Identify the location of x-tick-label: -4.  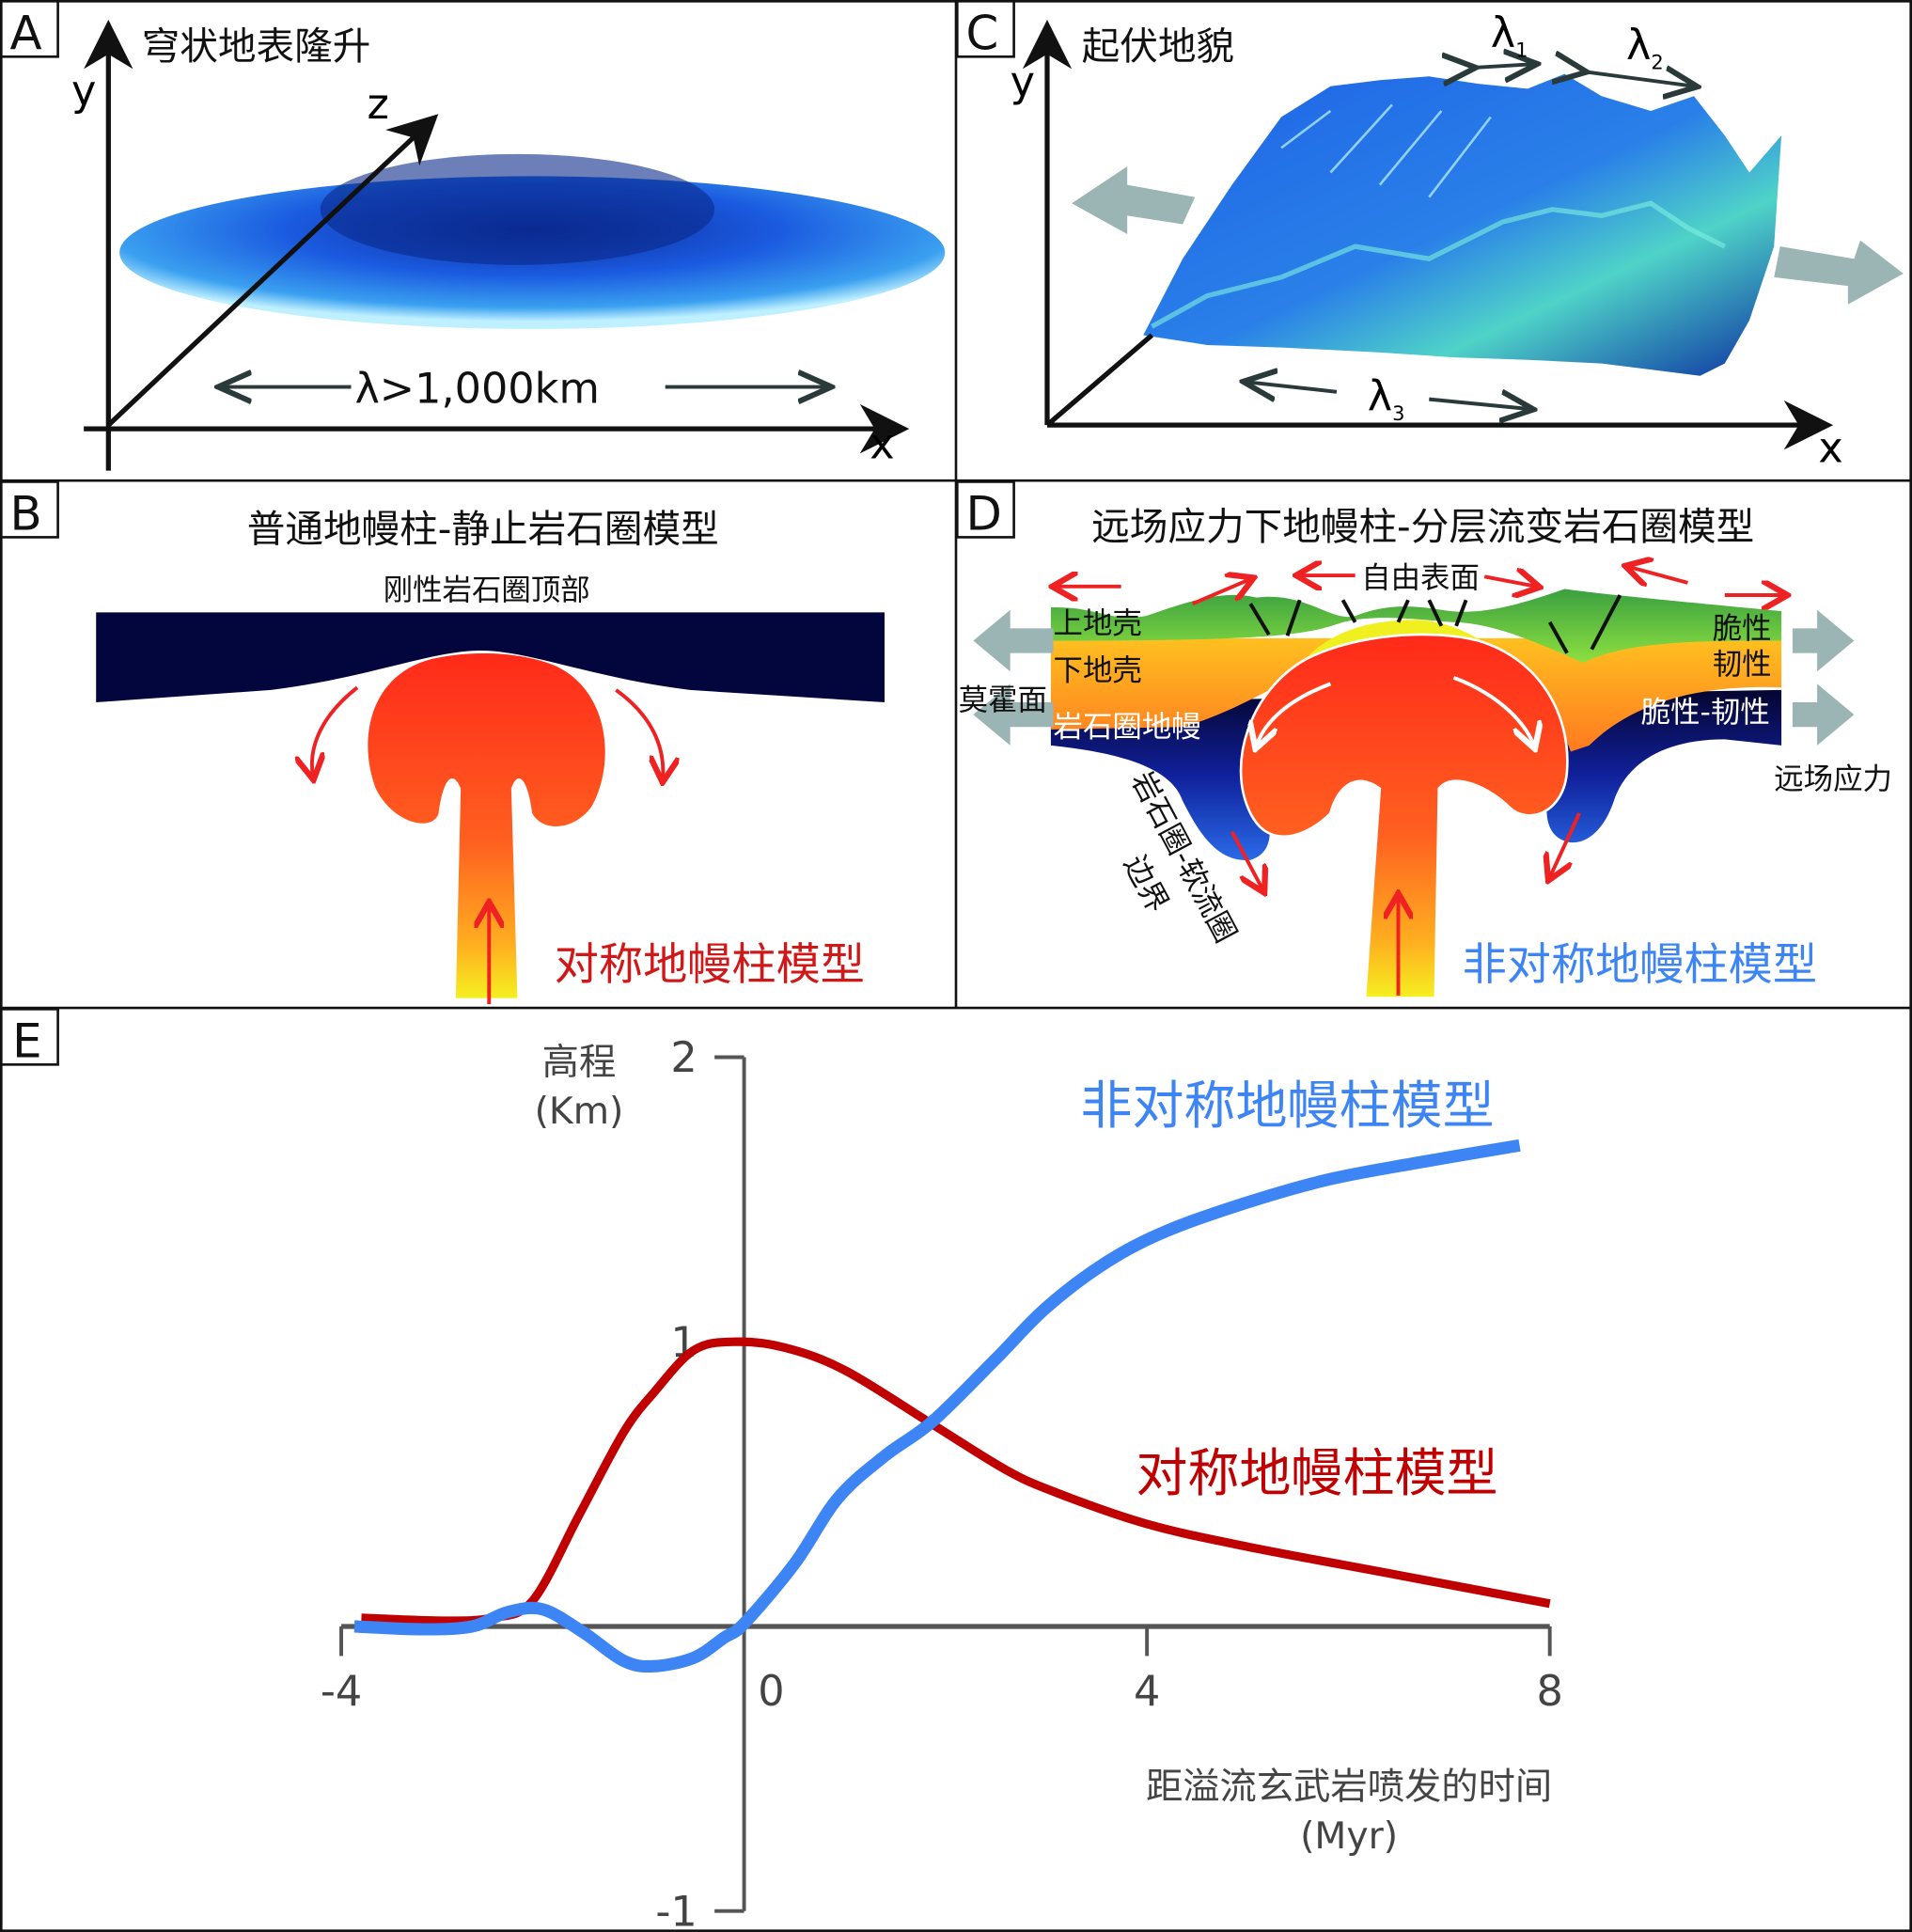
(341, 1692).